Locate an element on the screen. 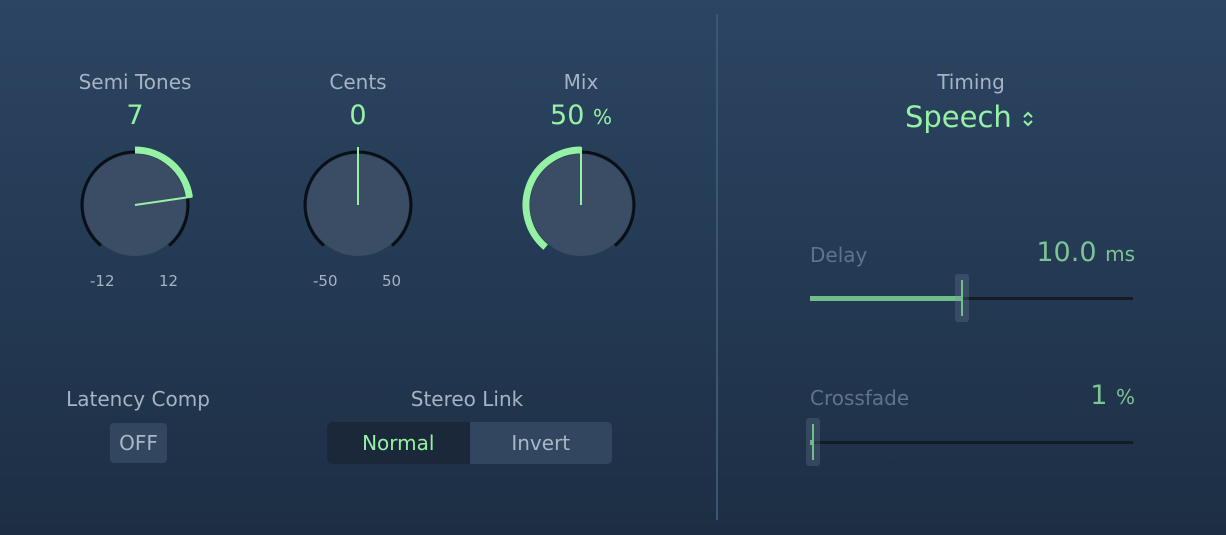 This screenshot has width=1226, height=535. mix-value-display: 50 % is located at coordinates (581, 115).